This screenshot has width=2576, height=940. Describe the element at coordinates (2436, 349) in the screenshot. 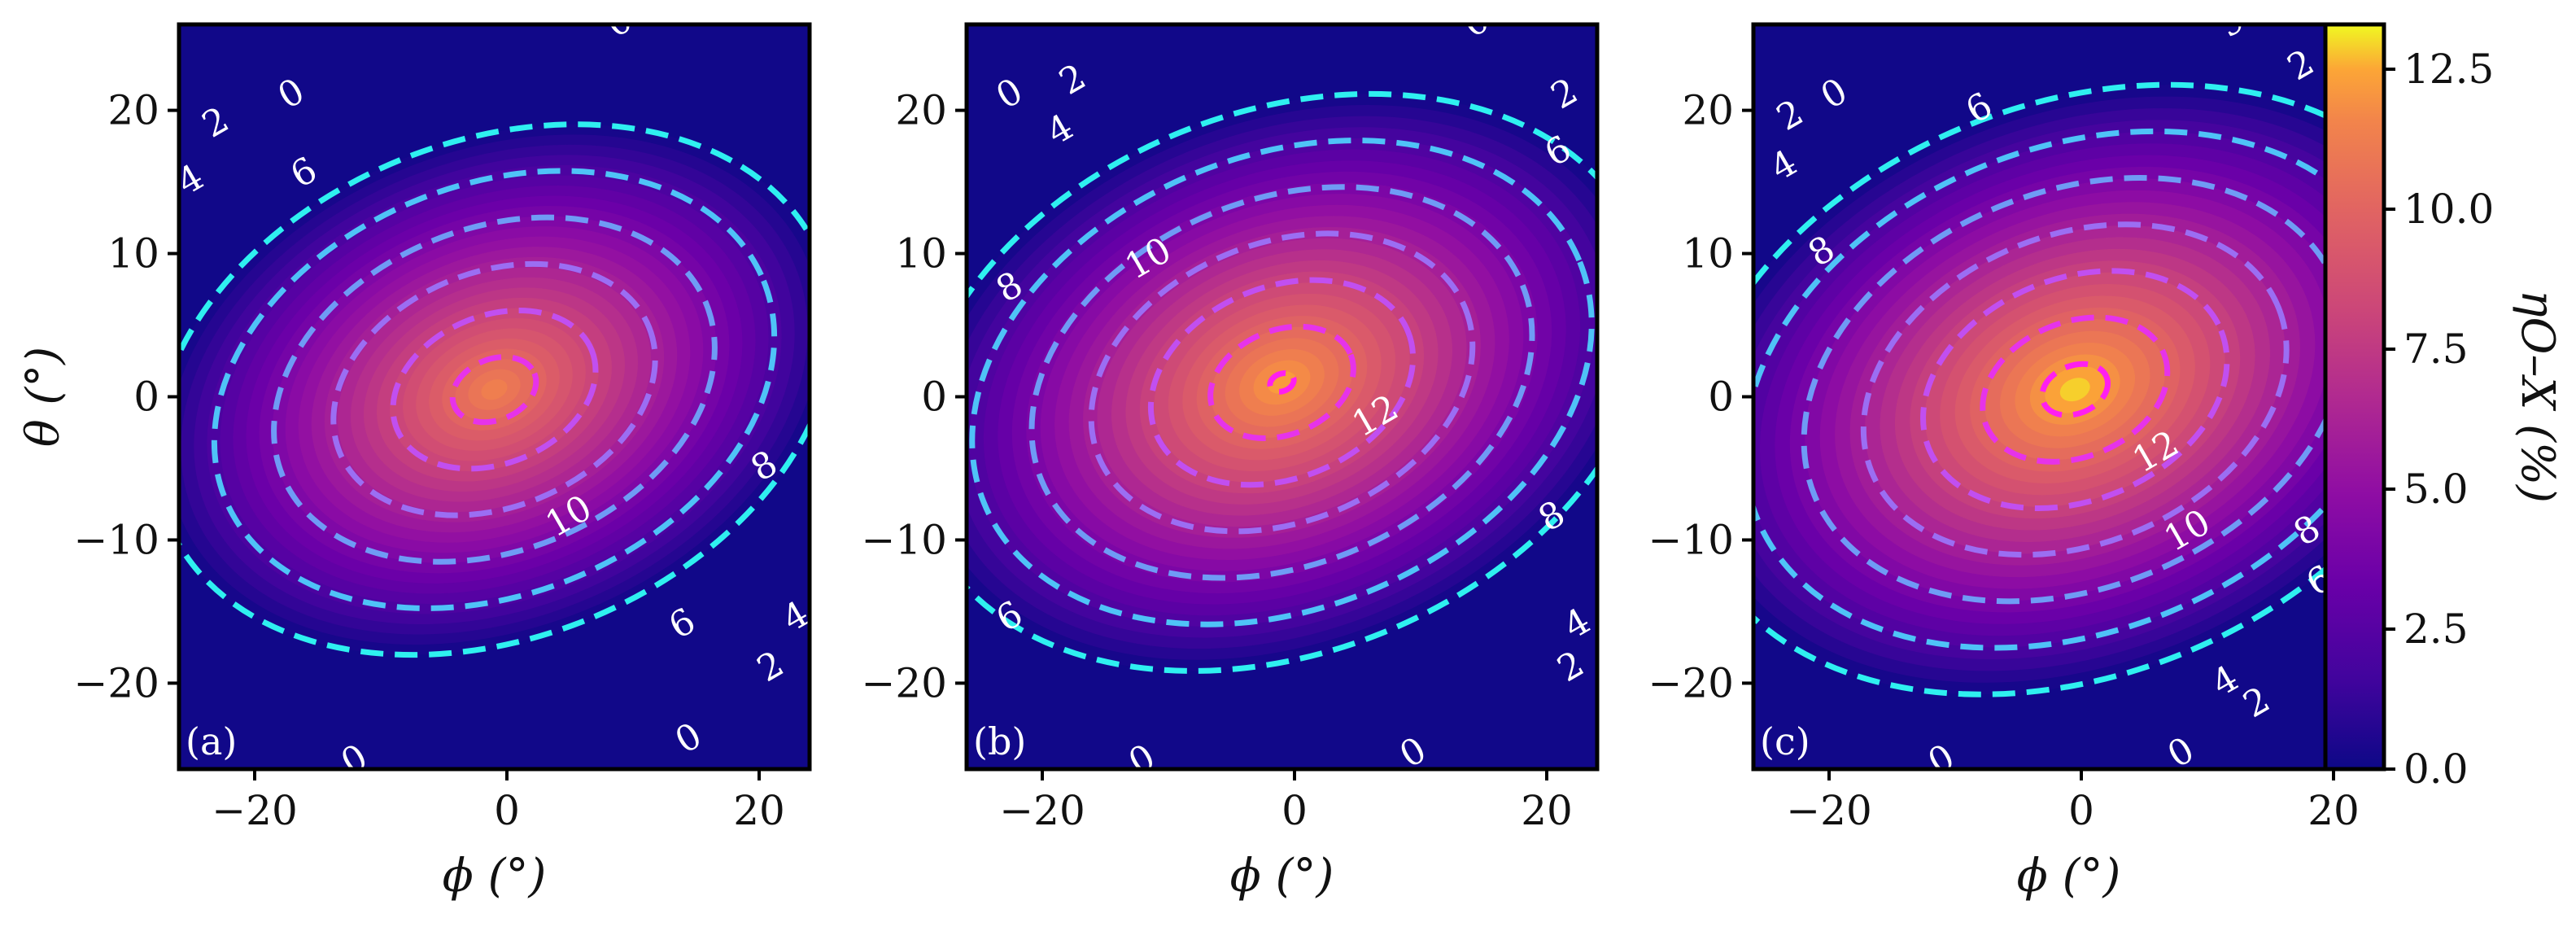

I see `colorbar-tick-label: 7.5` at that location.